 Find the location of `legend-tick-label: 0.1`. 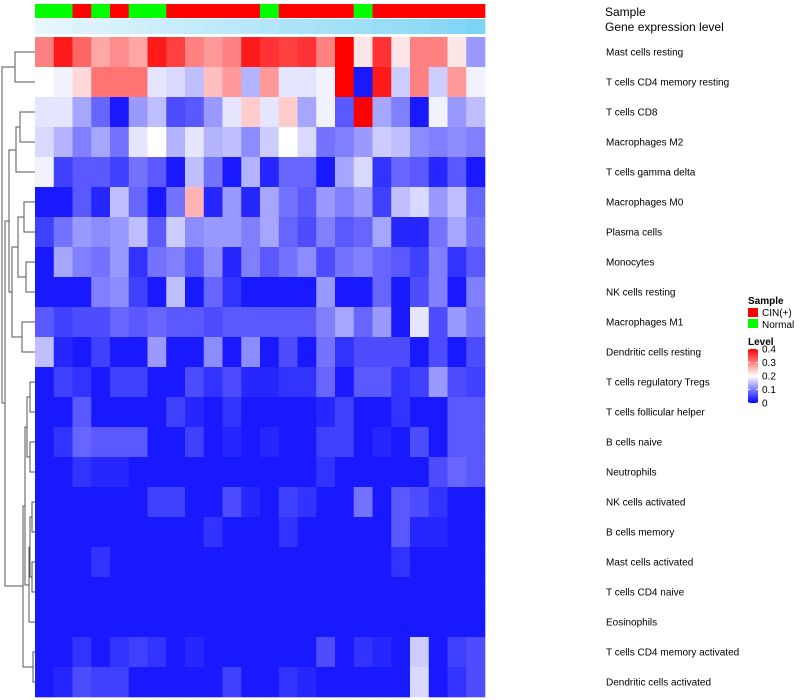

legend-tick-label: 0.1 is located at coordinates (769, 390).